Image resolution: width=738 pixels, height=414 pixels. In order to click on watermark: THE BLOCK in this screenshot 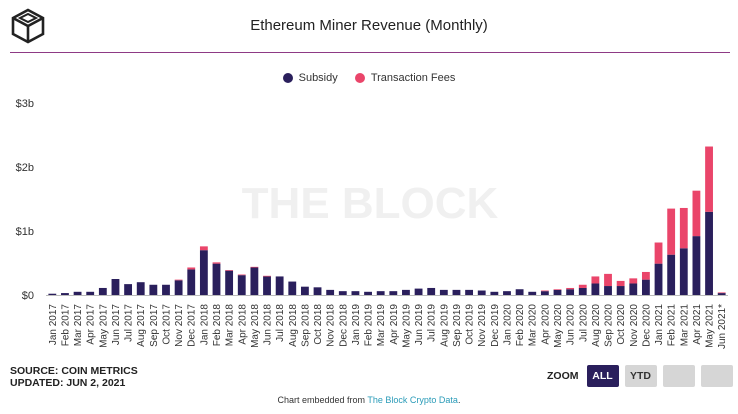, I will do `click(370, 203)`.